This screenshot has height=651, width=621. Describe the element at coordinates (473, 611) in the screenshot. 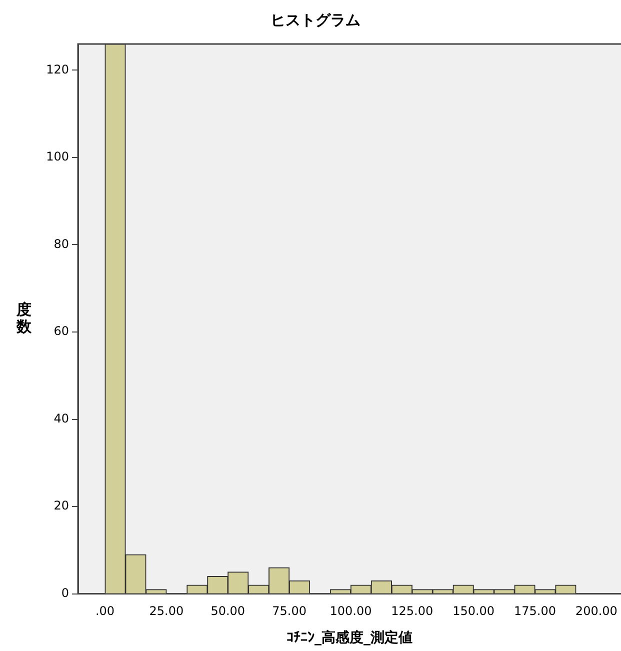

I see `x-tick-label: 150.00` at that location.